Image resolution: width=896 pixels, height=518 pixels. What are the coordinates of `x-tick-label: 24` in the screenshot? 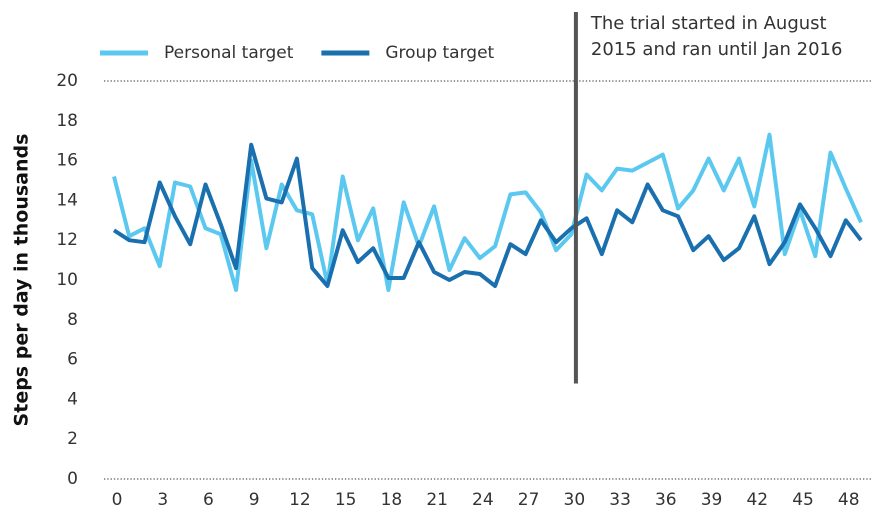 It's located at (483, 500).